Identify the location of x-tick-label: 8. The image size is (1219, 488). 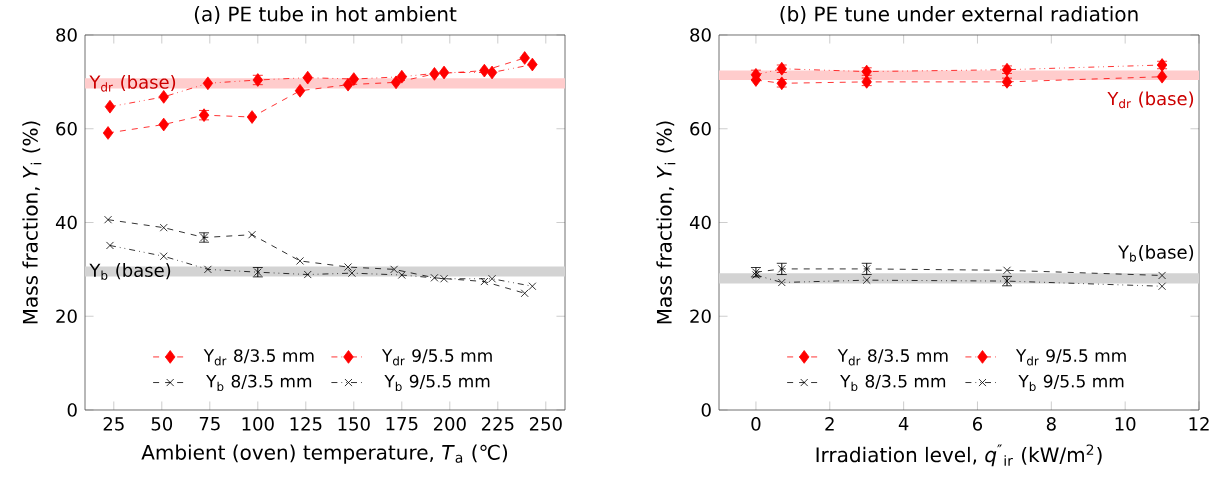
(1051, 424).